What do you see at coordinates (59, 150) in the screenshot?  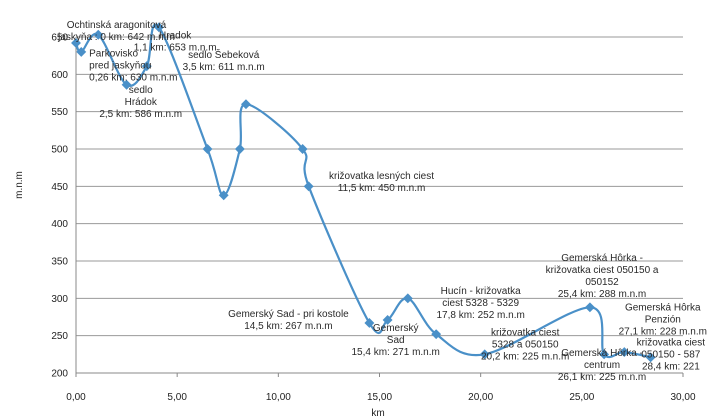 I see `y-tick-label: 500` at bounding box center [59, 150].